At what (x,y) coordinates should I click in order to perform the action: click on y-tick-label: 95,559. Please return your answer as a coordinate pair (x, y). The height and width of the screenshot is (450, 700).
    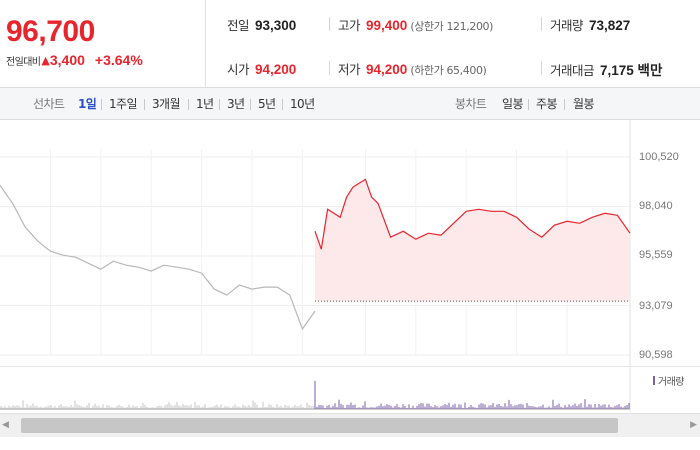
    Looking at the image, I should click on (656, 255).